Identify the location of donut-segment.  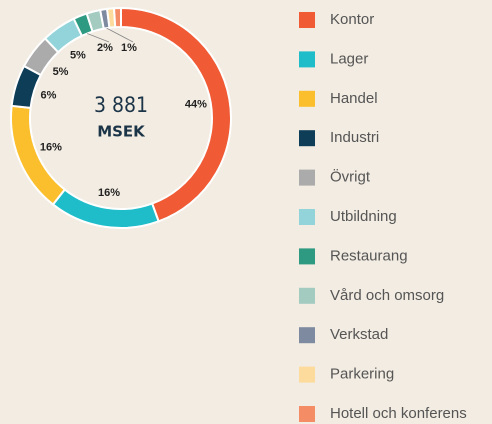
(117, 17).